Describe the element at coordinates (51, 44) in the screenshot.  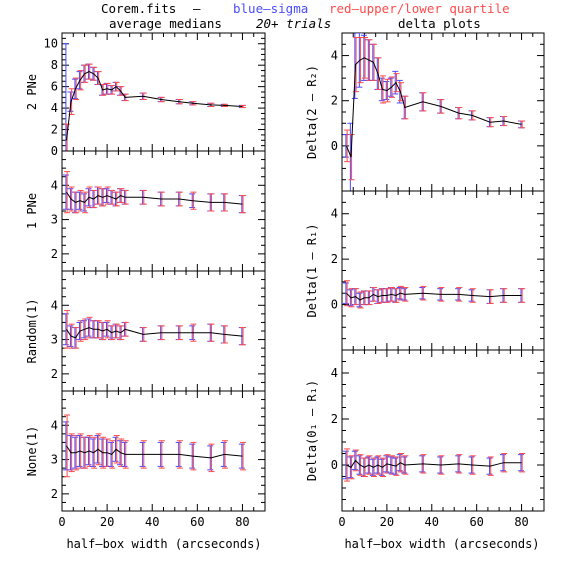
I see `y-tick-label: 10` at that location.